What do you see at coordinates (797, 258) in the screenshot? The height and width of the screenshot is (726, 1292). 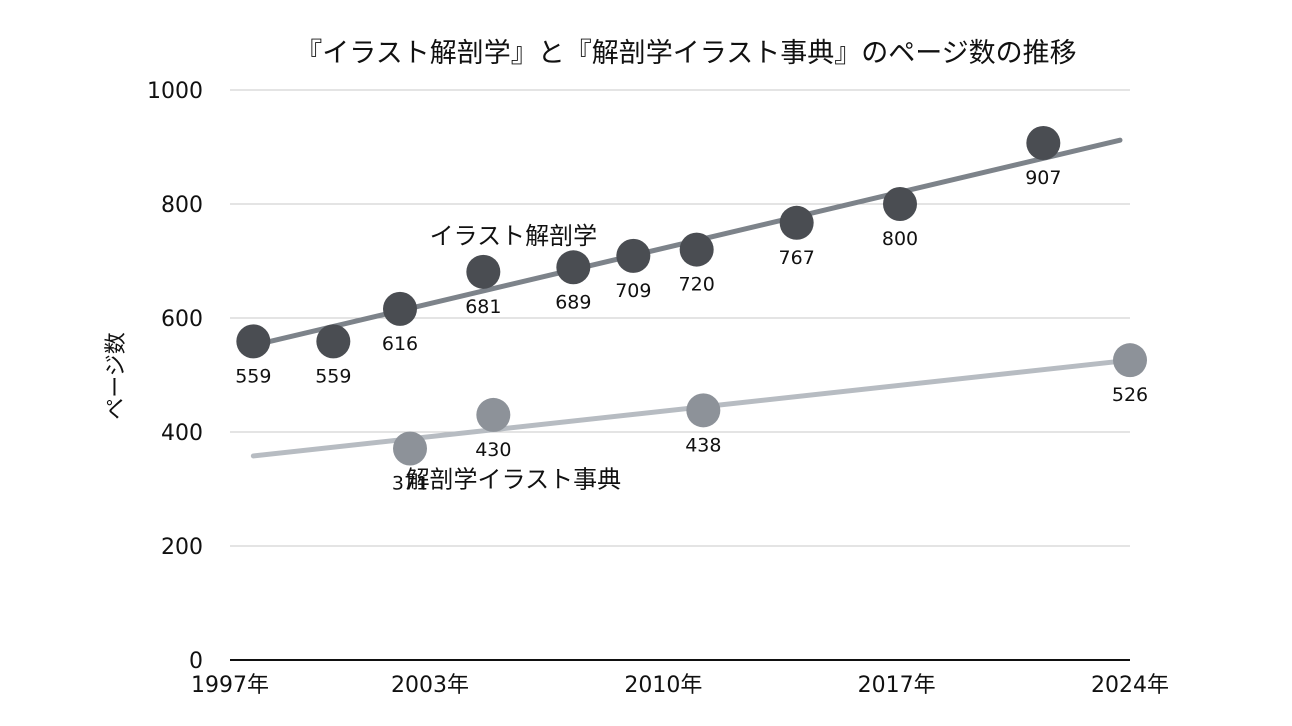 I see `data-label: 767` at bounding box center [797, 258].